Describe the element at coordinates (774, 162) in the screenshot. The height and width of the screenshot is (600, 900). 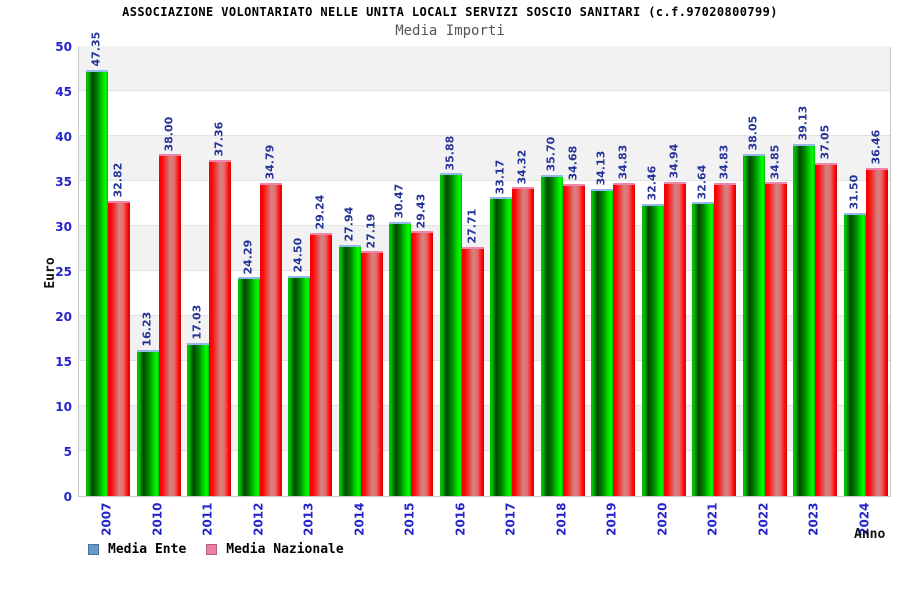
I see `bar-value-label: 34.85` at that location.